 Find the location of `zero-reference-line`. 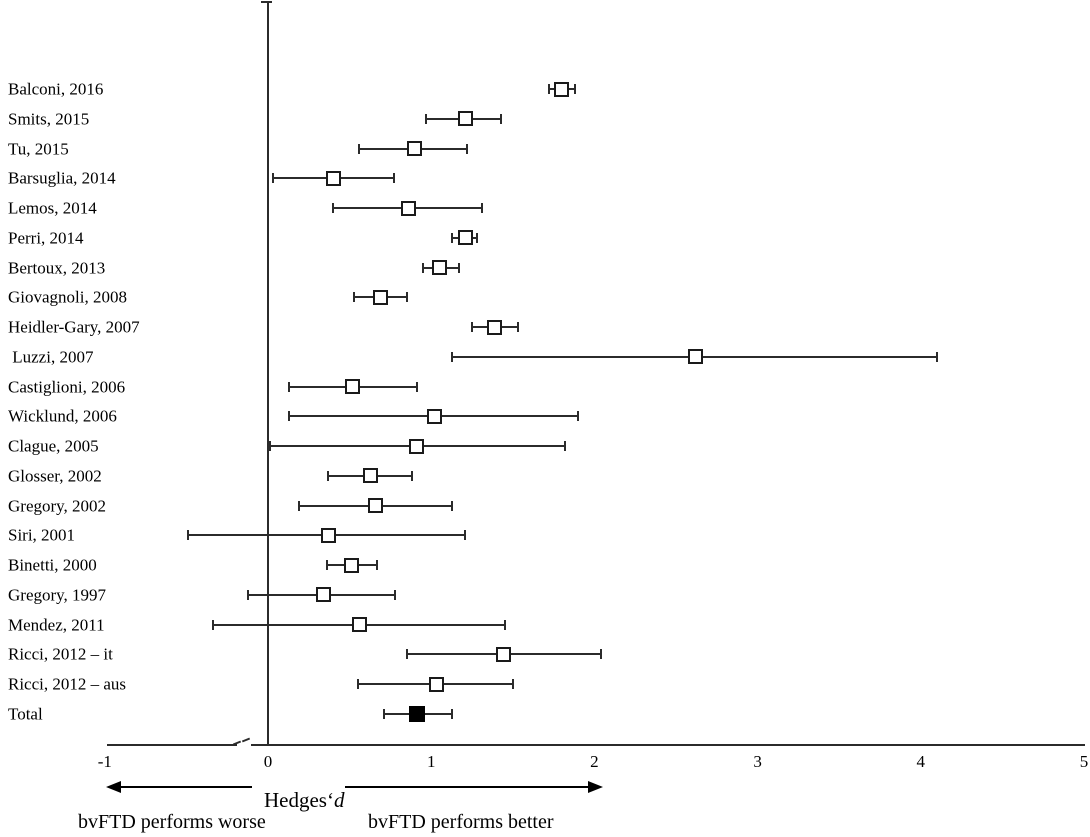

zero-reference-line is located at coordinates (268, 373).